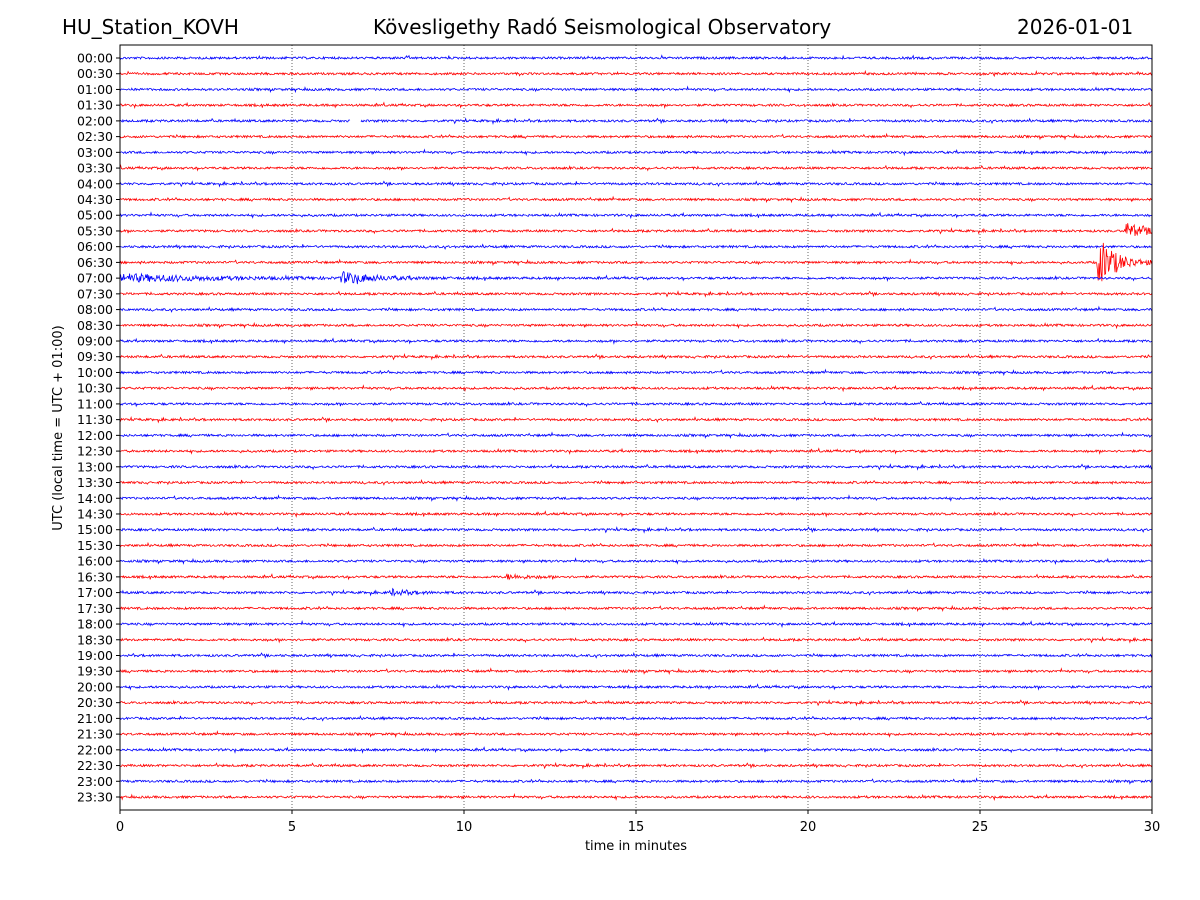 The width and height of the screenshot is (1200, 900). Describe the element at coordinates (636, 687) in the screenshot. I see `trace-2000` at that location.